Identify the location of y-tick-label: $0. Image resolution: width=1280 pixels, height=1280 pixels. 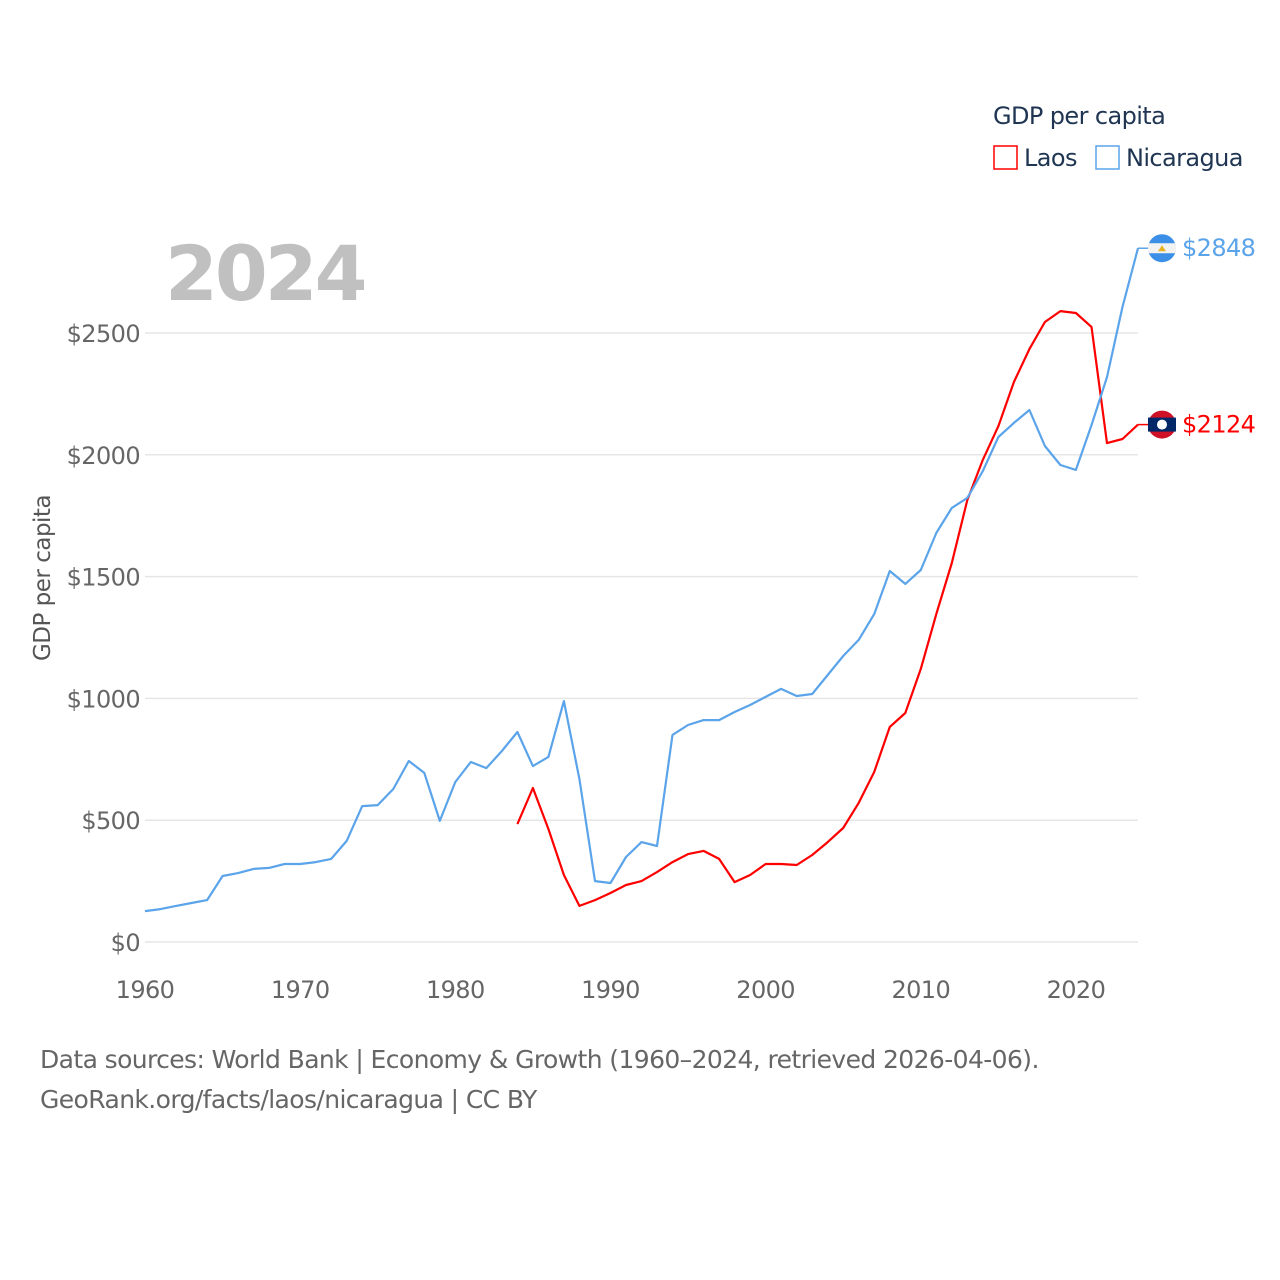
(125, 943).